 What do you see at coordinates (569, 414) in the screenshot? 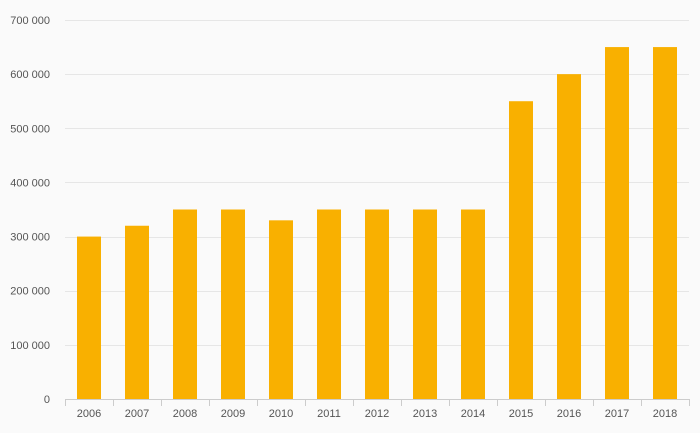
I see `x-tick-label: 2016` at bounding box center [569, 414].